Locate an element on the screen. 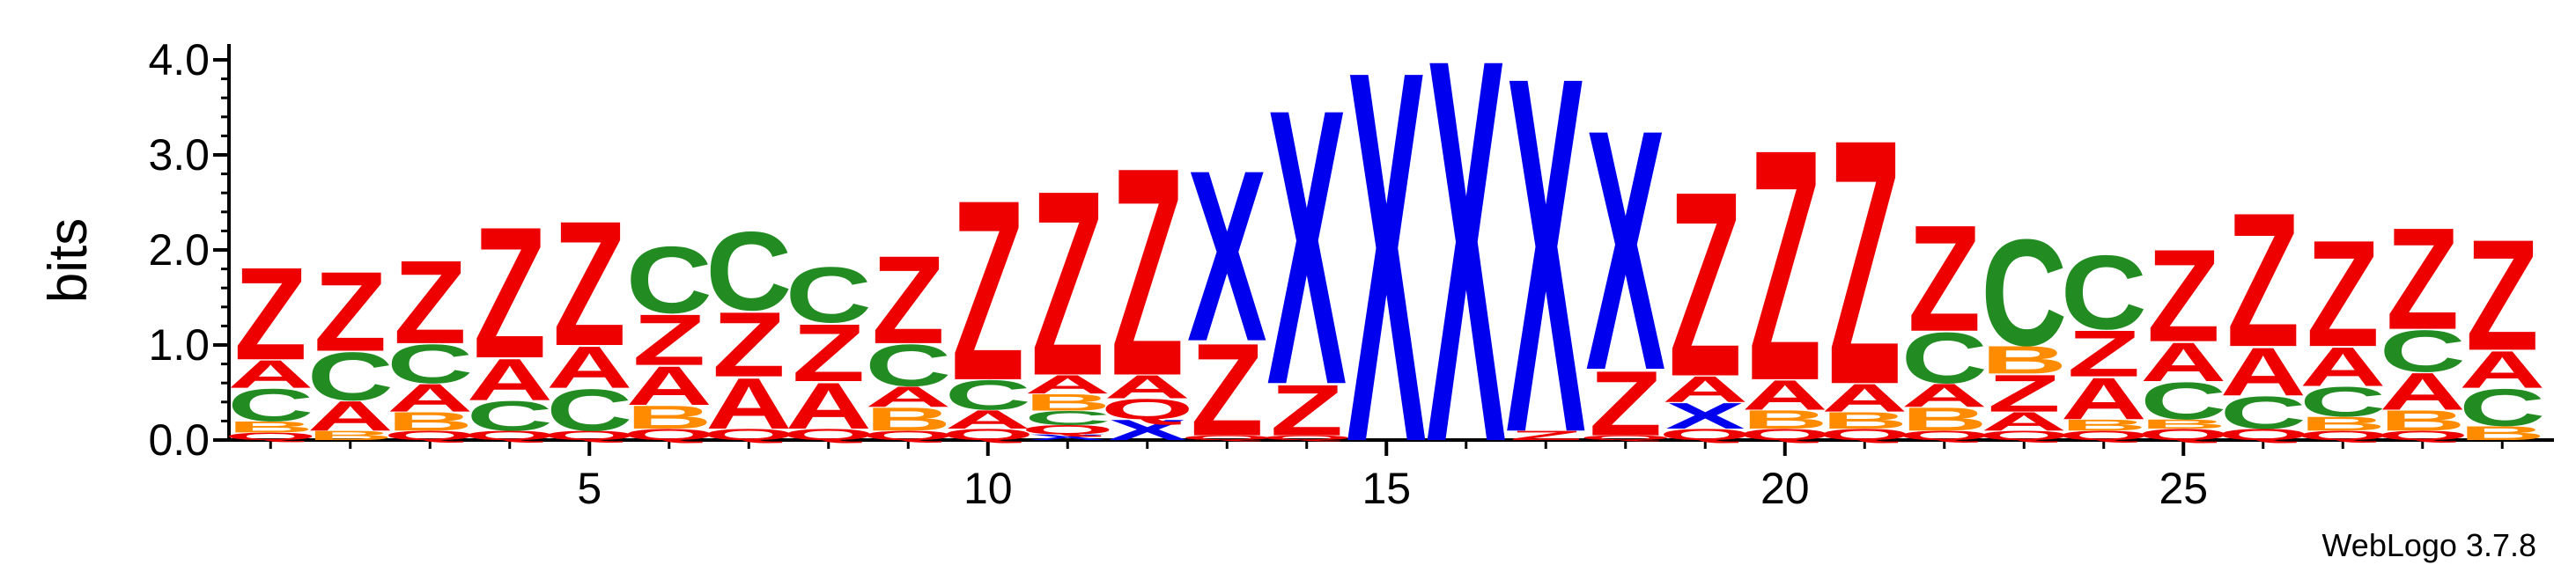  x-tick-group: 5 10 15 20 25 is located at coordinates (1386, 477).